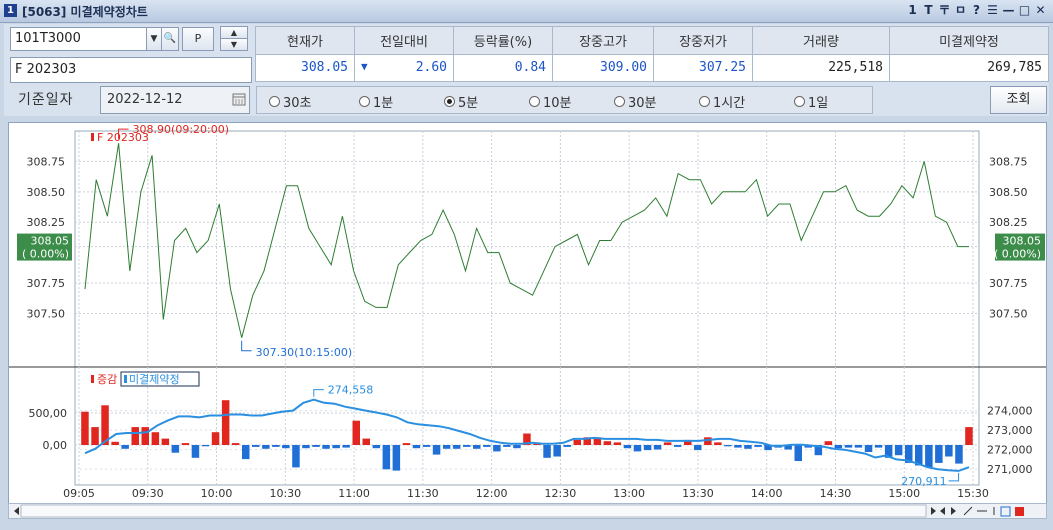  Describe the element at coordinates (81, 39) in the screenshot. I see `code-input: 101T3000` at that location.